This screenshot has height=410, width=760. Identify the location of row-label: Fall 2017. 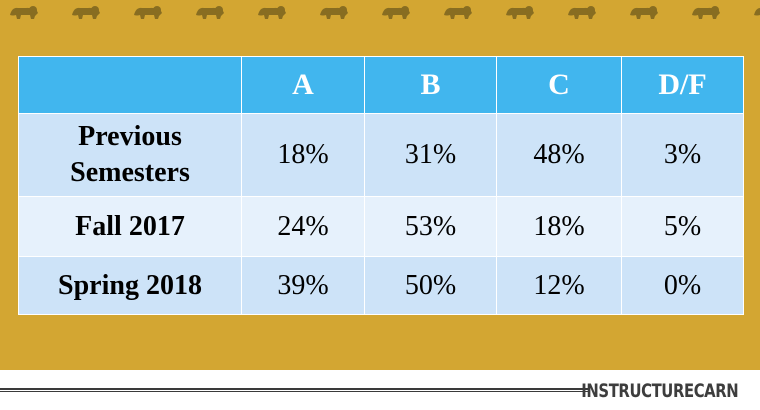
(130, 226).